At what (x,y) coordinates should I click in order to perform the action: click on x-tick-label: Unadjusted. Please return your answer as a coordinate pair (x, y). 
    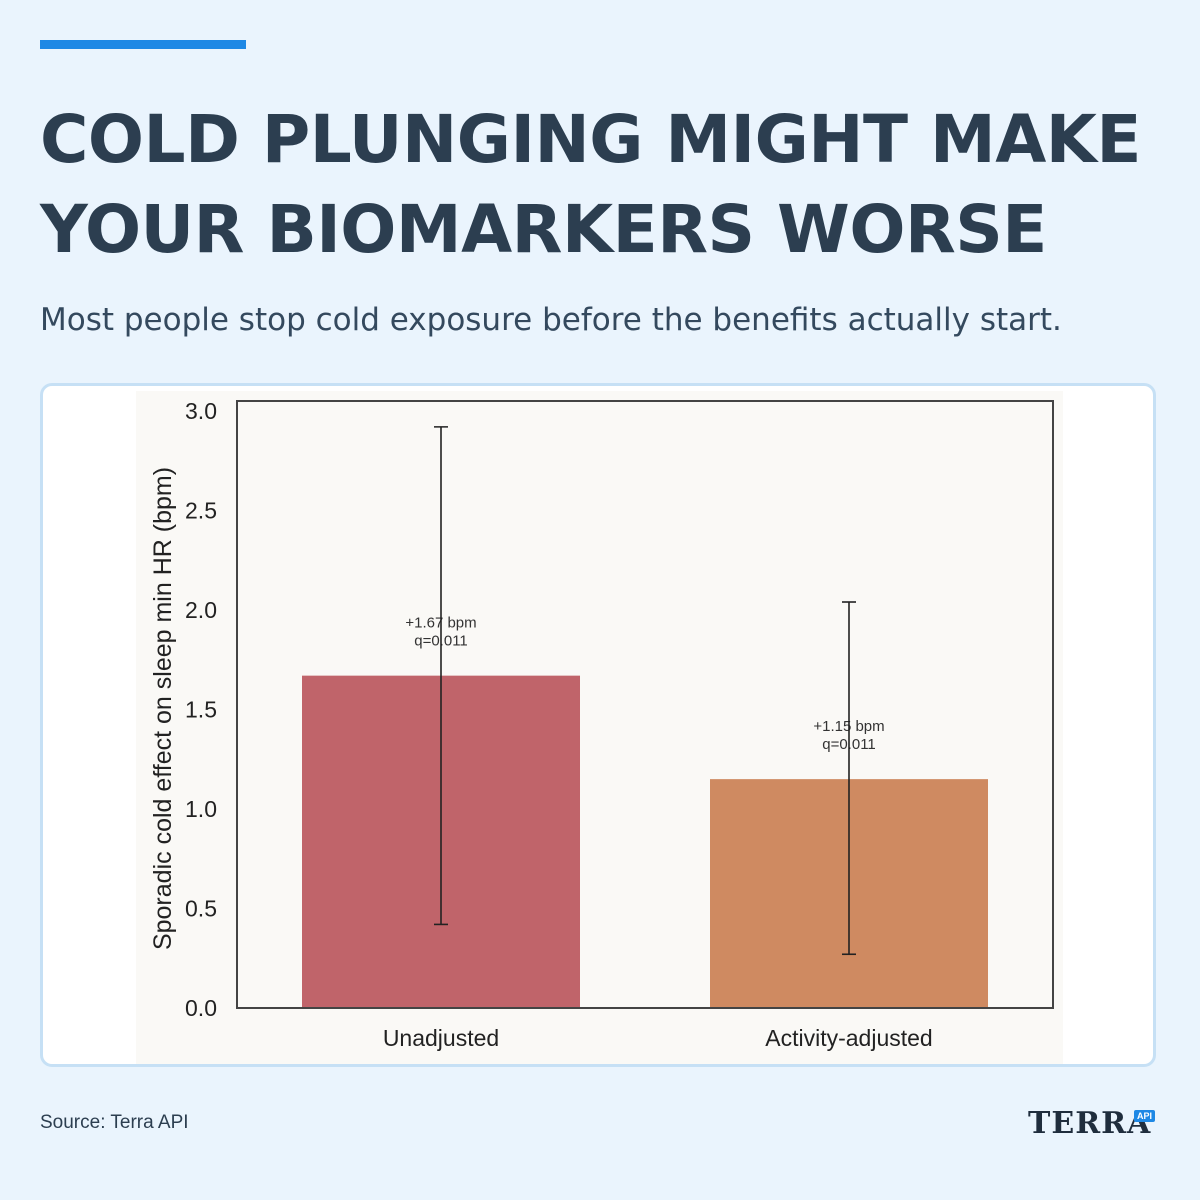
    Looking at the image, I should click on (441, 1038).